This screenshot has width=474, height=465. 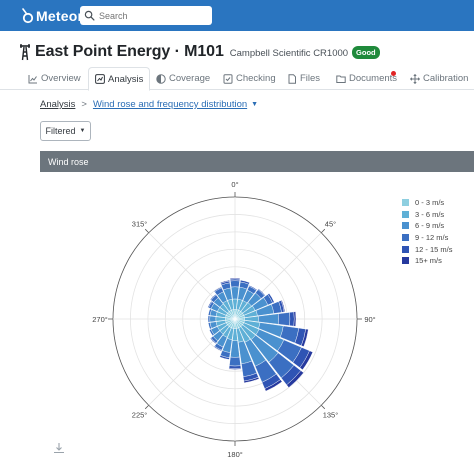 I want to click on filter-dropdown-button: Filtered ▼, so click(x=65, y=131).